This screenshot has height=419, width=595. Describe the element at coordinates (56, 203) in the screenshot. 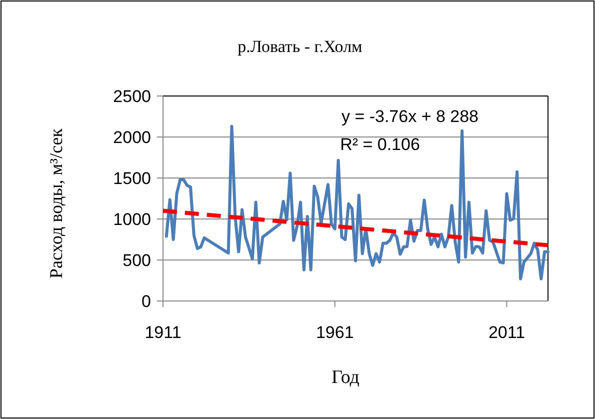

I see `y-axis-title: Расход воды, м³/сек` at that location.